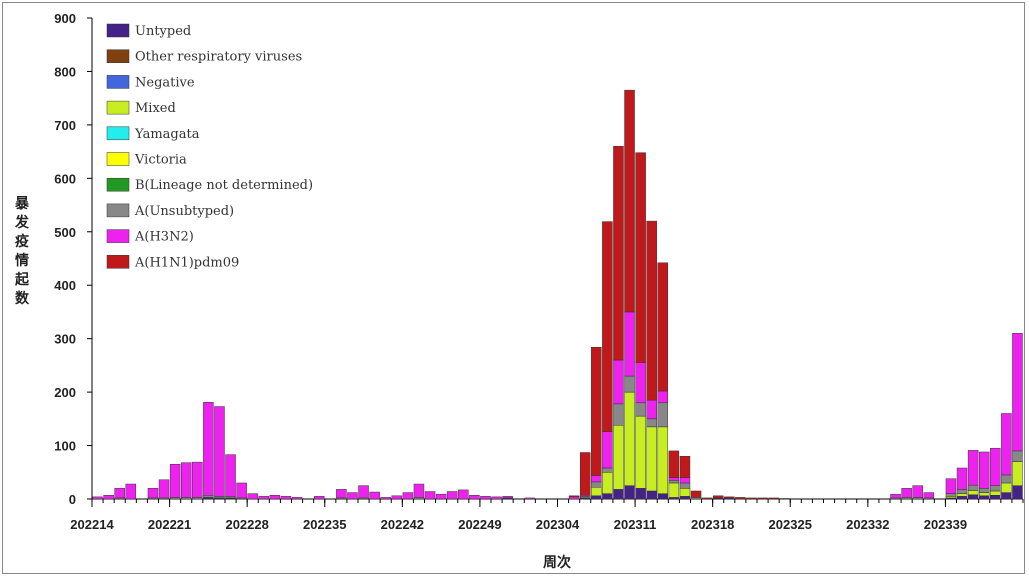  What do you see at coordinates (72, 499) in the screenshot?
I see `y-tick-label: 0` at bounding box center [72, 499].